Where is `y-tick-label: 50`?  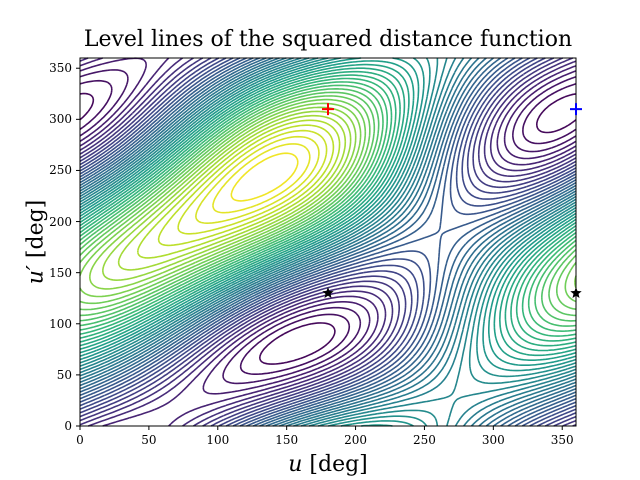 y-tick-label: 50 is located at coordinates (64, 374).